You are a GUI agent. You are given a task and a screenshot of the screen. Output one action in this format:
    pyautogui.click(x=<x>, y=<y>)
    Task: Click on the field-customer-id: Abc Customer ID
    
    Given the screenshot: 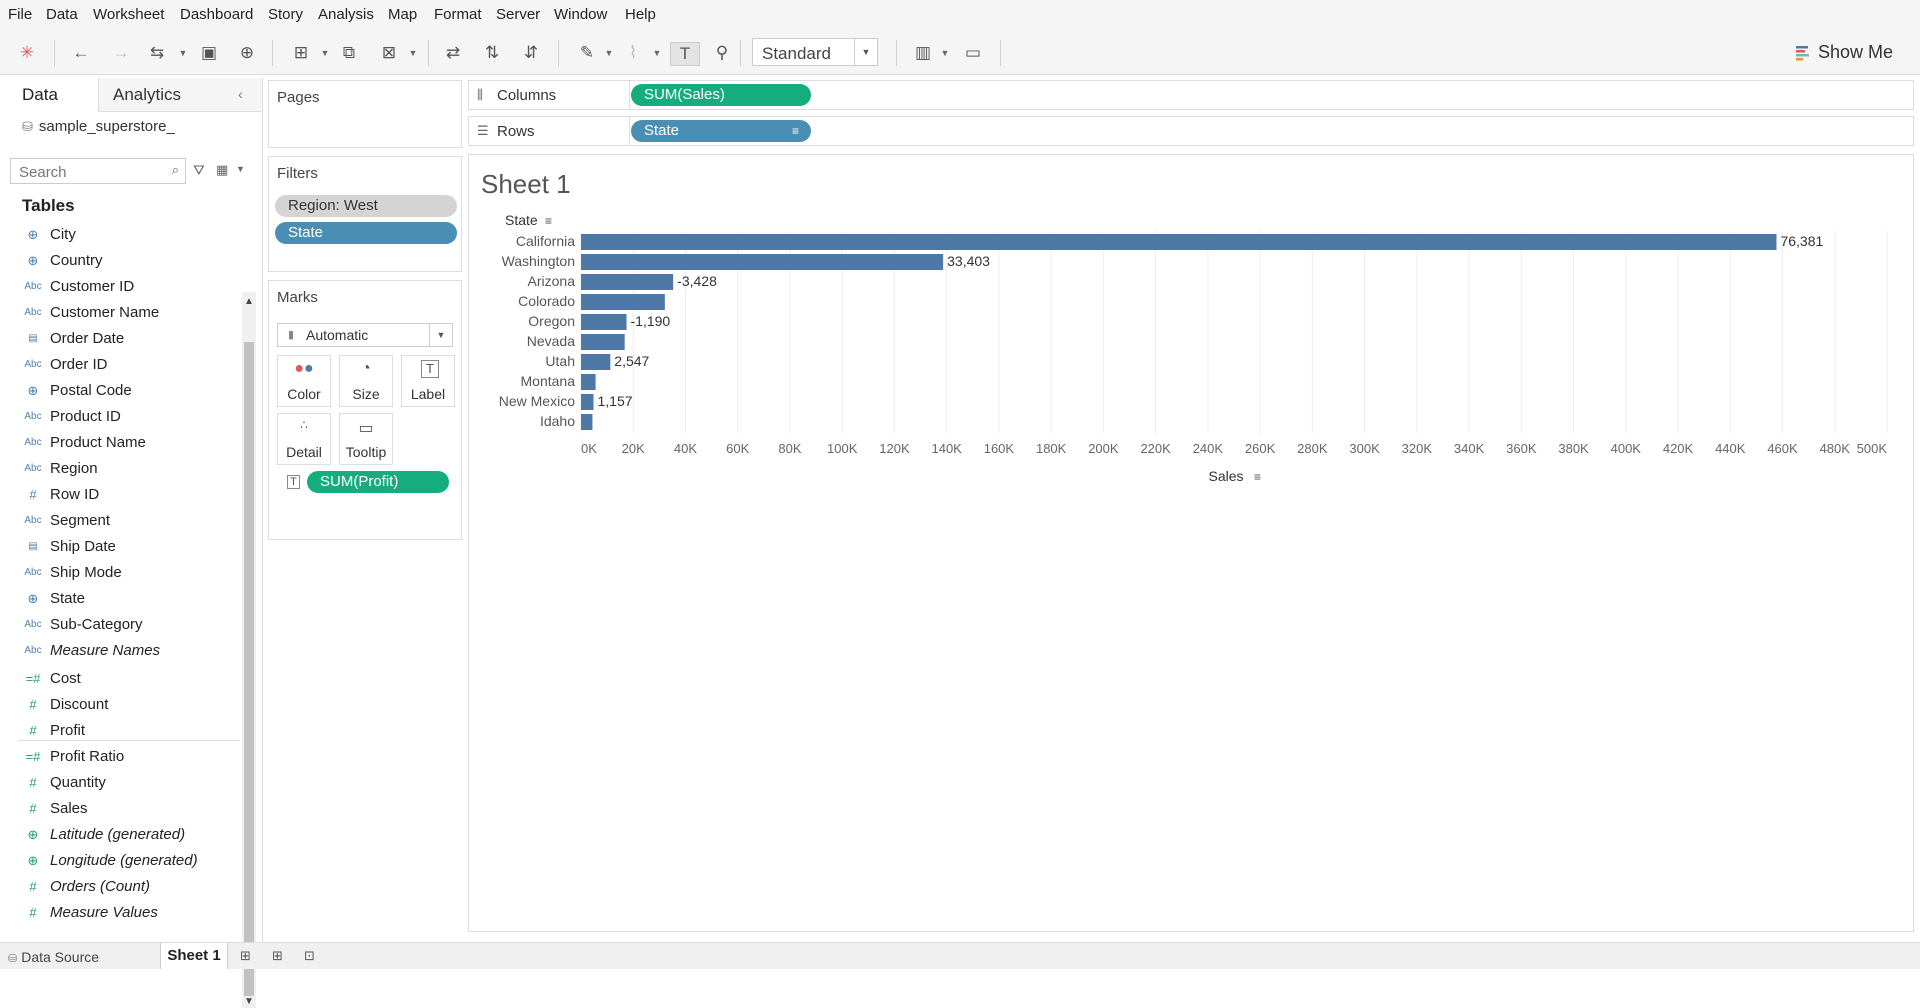 What is the action you would take?
    pyautogui.click(x=120, y=287)
    